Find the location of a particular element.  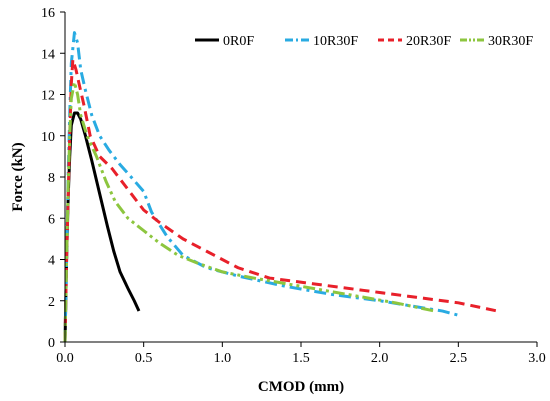

legend-label-30r30f: 30R30F is located at coordinates (510, 41).